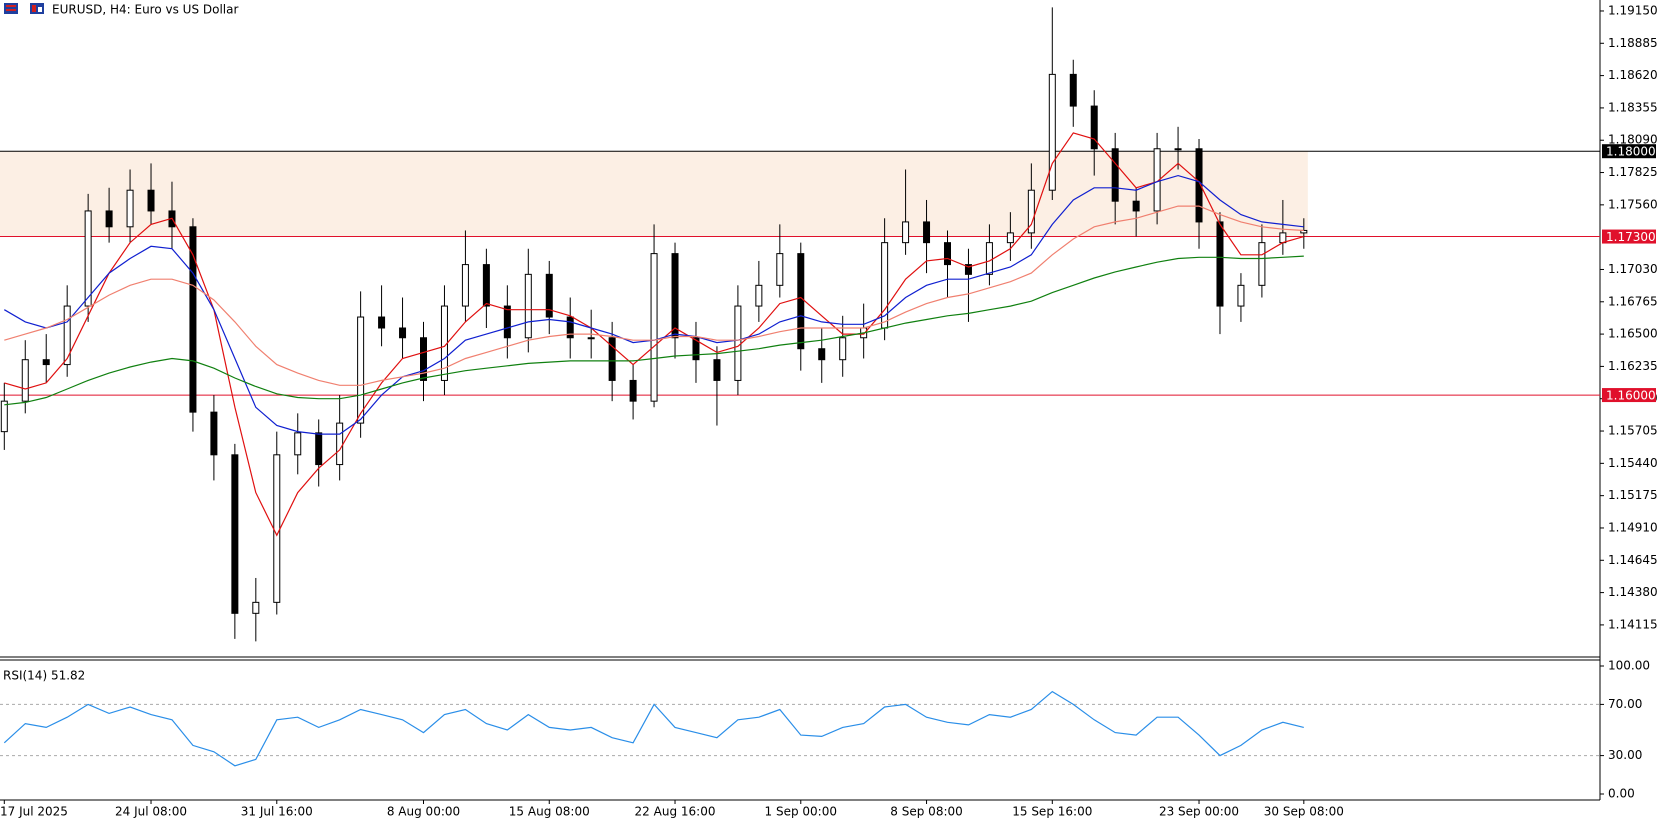 Image resolution: width=1660 pixels, height=823 pixels. I want to click on x-tick-label: 15 Sep 16:00, so click(1052, 812).